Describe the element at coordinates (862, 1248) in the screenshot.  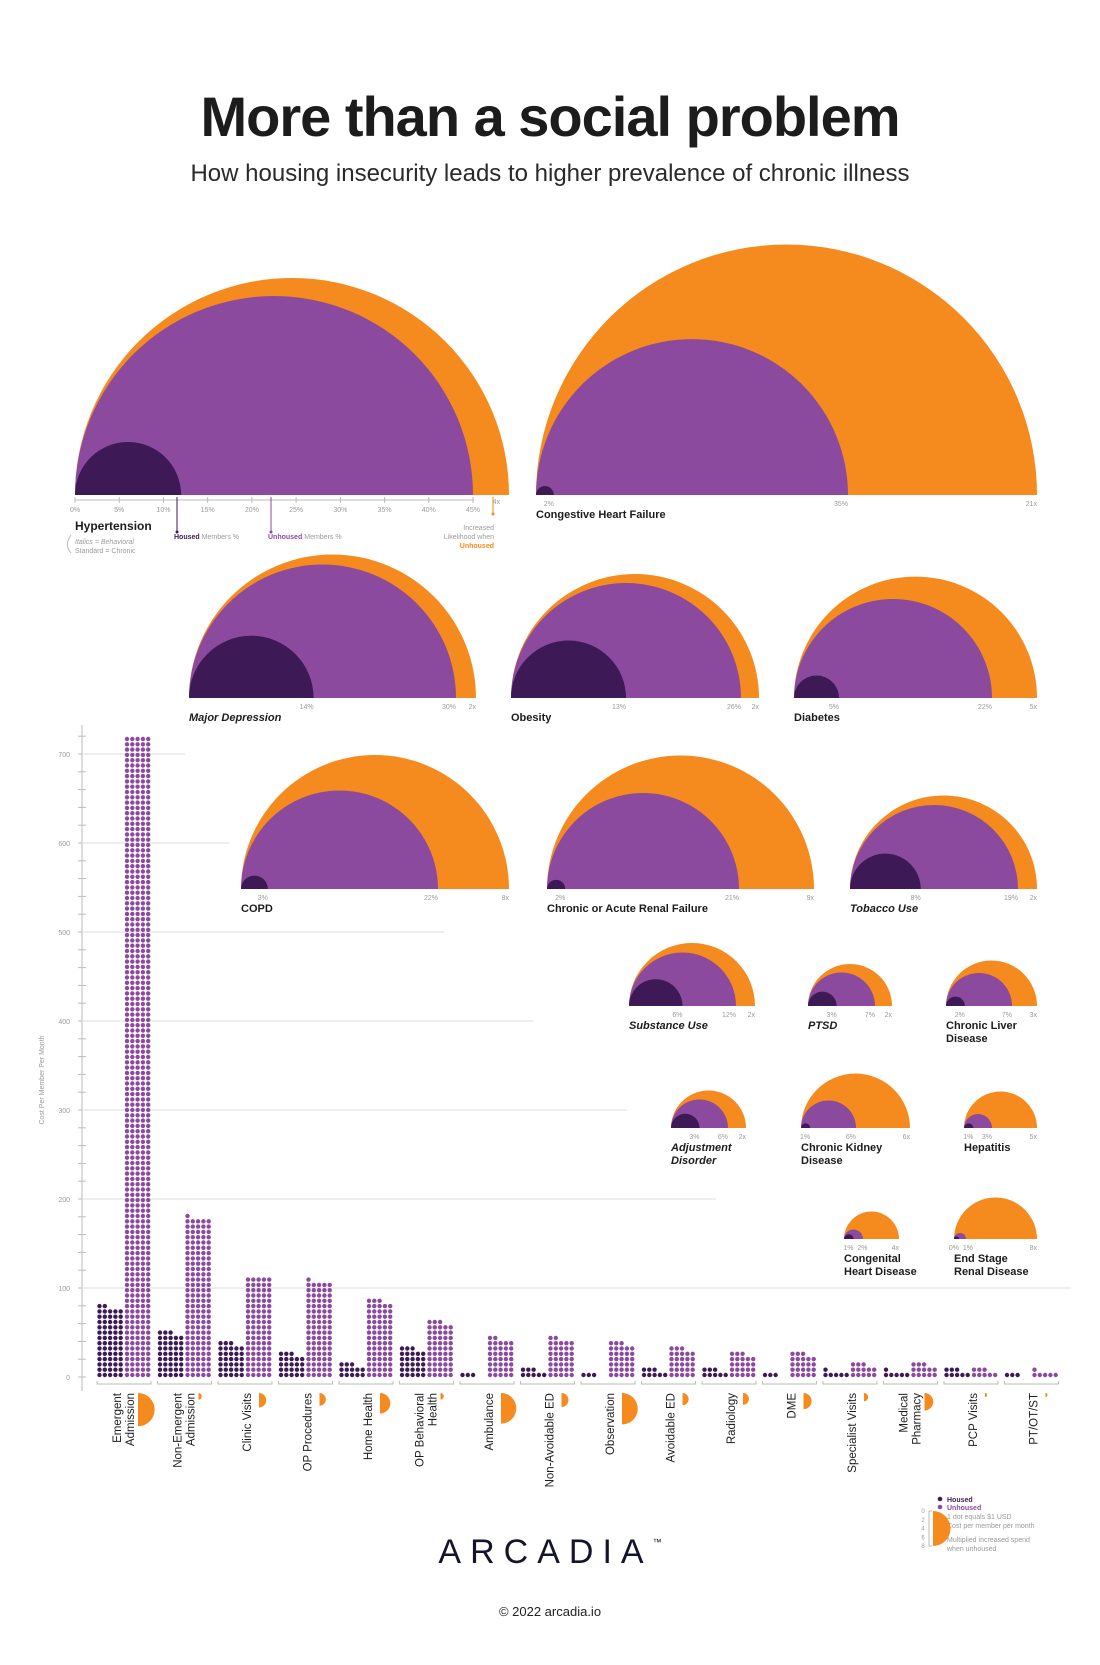
I see `unhoused-value-label: 2%` at that location.